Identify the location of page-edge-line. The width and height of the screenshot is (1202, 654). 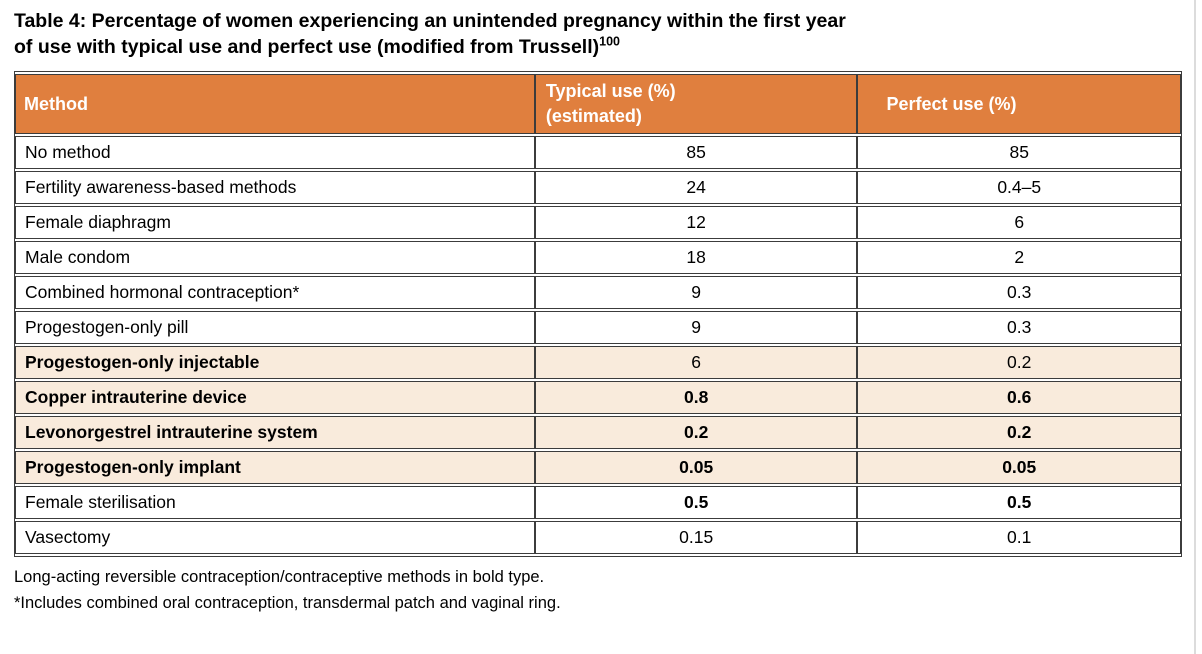
(1195, 327).